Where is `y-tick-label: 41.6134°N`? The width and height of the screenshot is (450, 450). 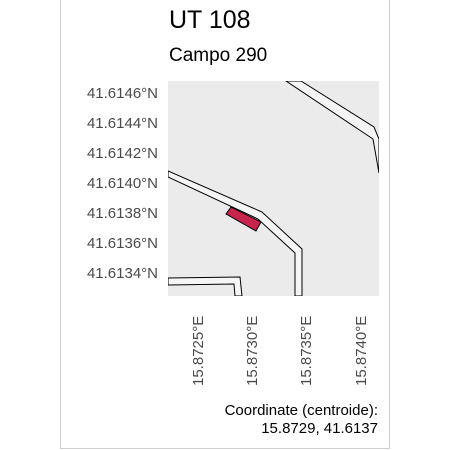
y-tick-label: 41.6134°N is located at coordinates (122, 273).